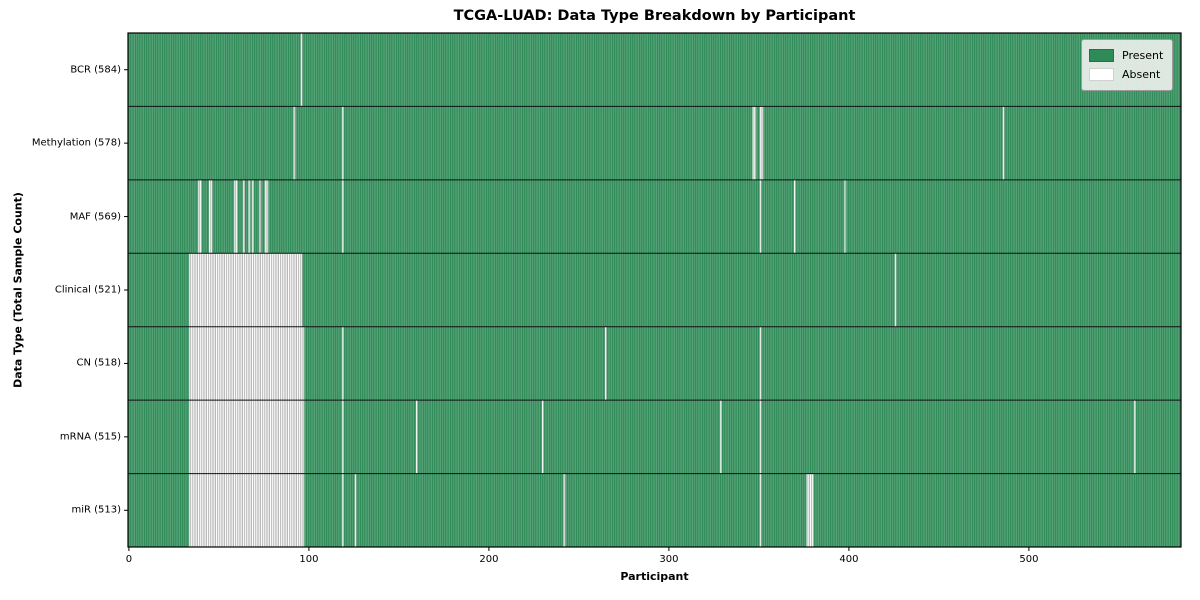 The width and height of the screenshot is (1200, 600). I want to click on y-tick-label-BCR: BCR (584), so click(95, 70).